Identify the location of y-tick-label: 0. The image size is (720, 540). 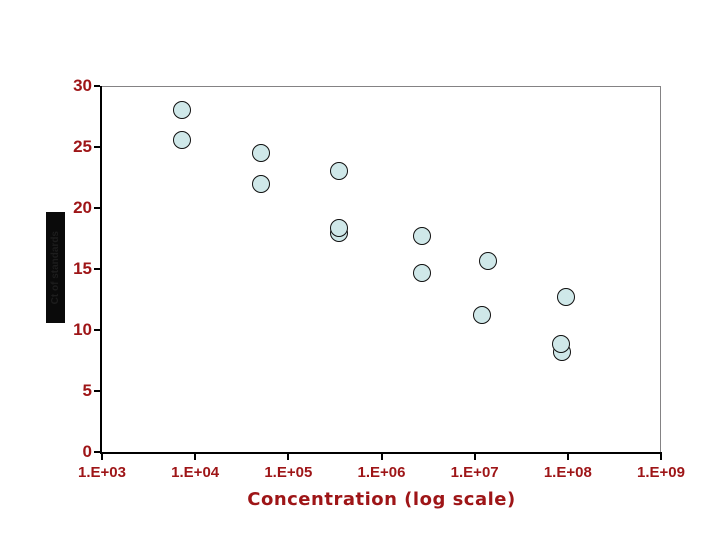
(87, 451).